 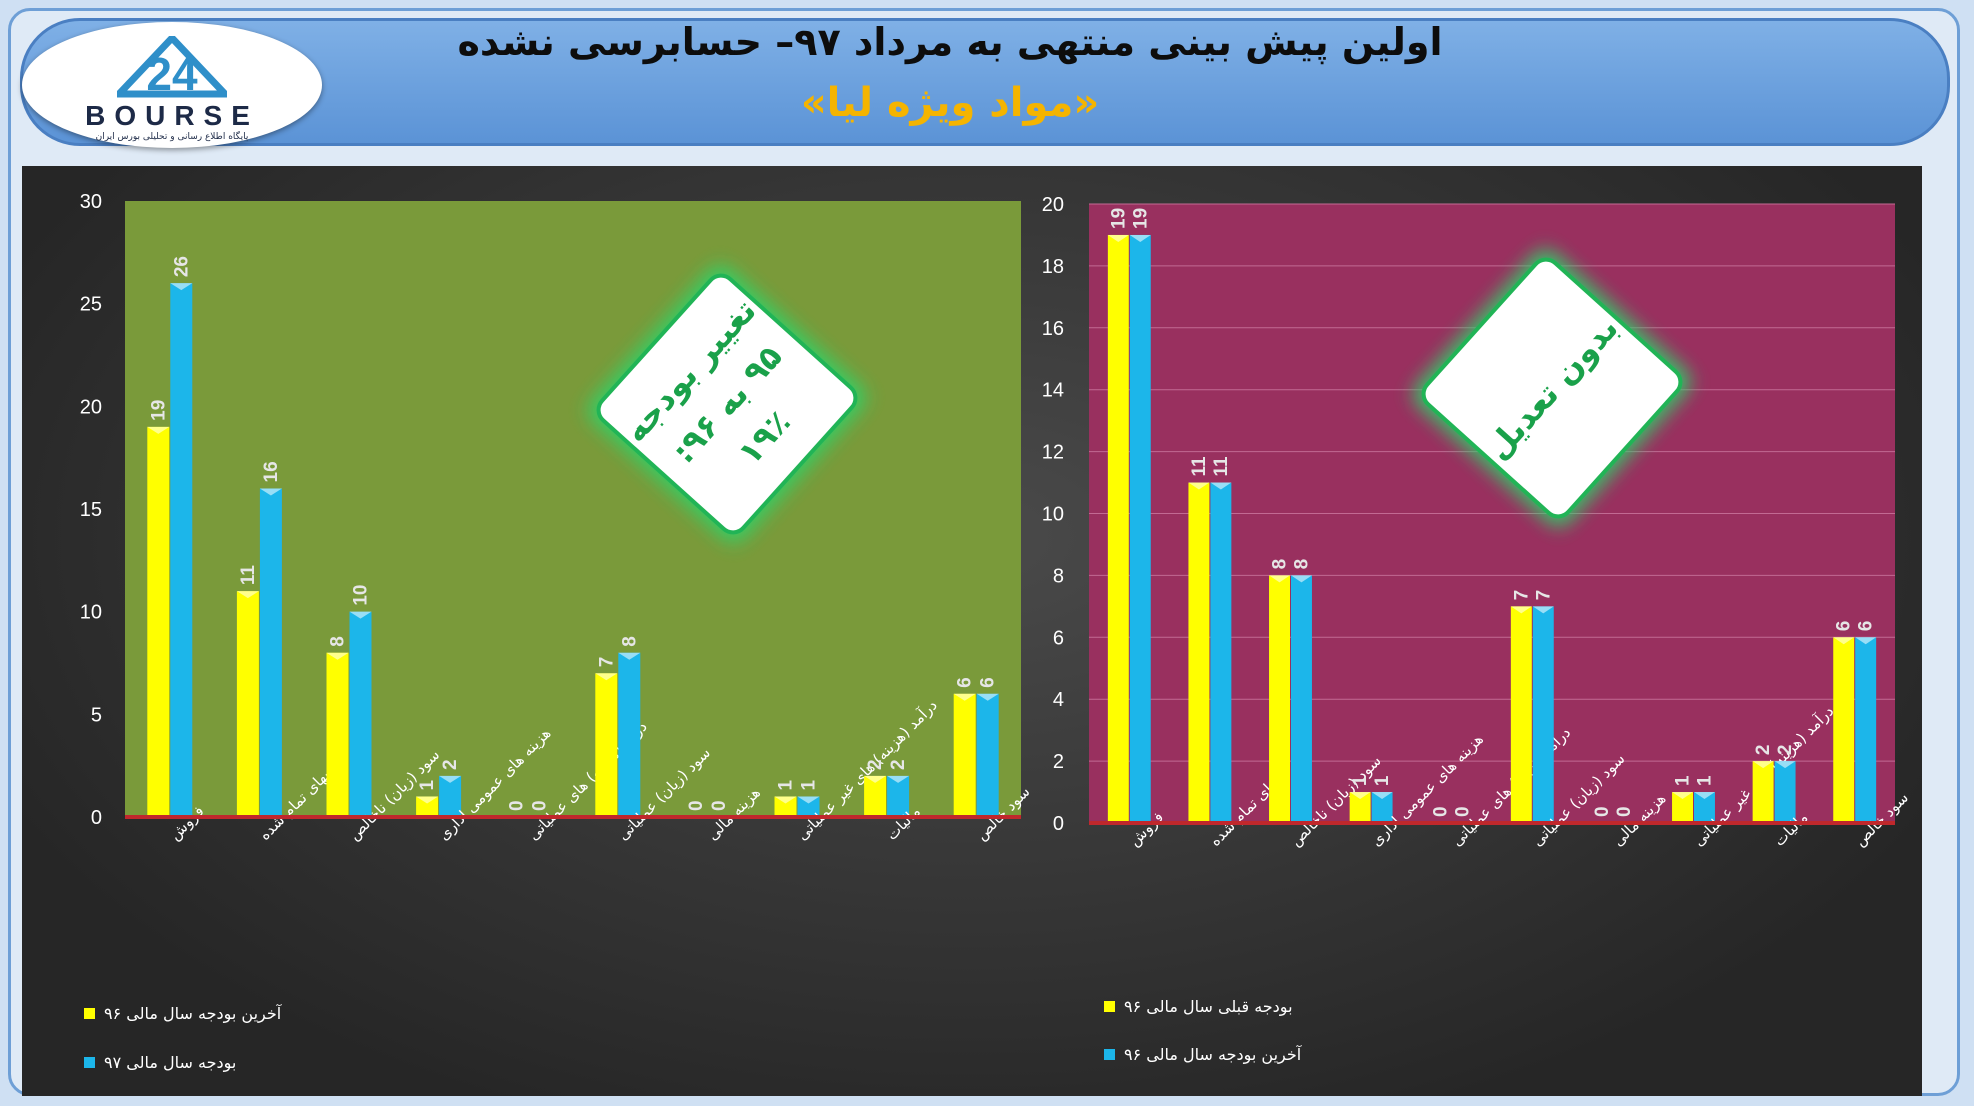 I want to click on data-label: 11, so click(x=1221, y=466).